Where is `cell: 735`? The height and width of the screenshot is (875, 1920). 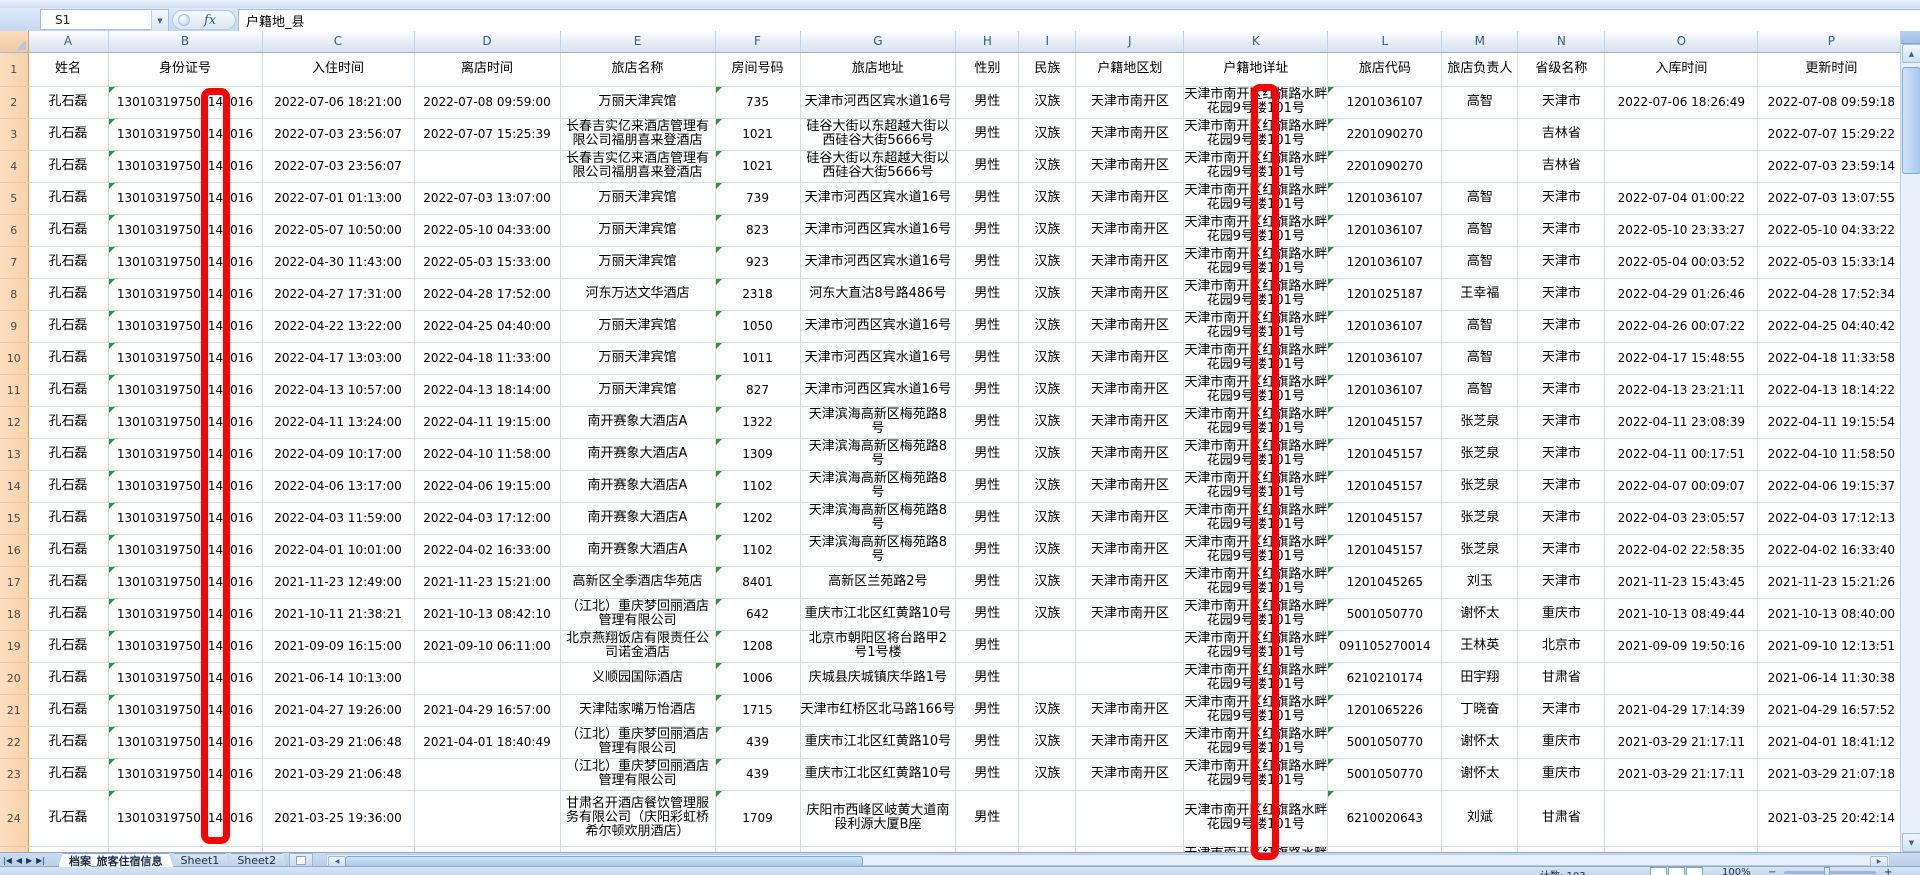 cell: 735 is located at coordinates (758, 102).